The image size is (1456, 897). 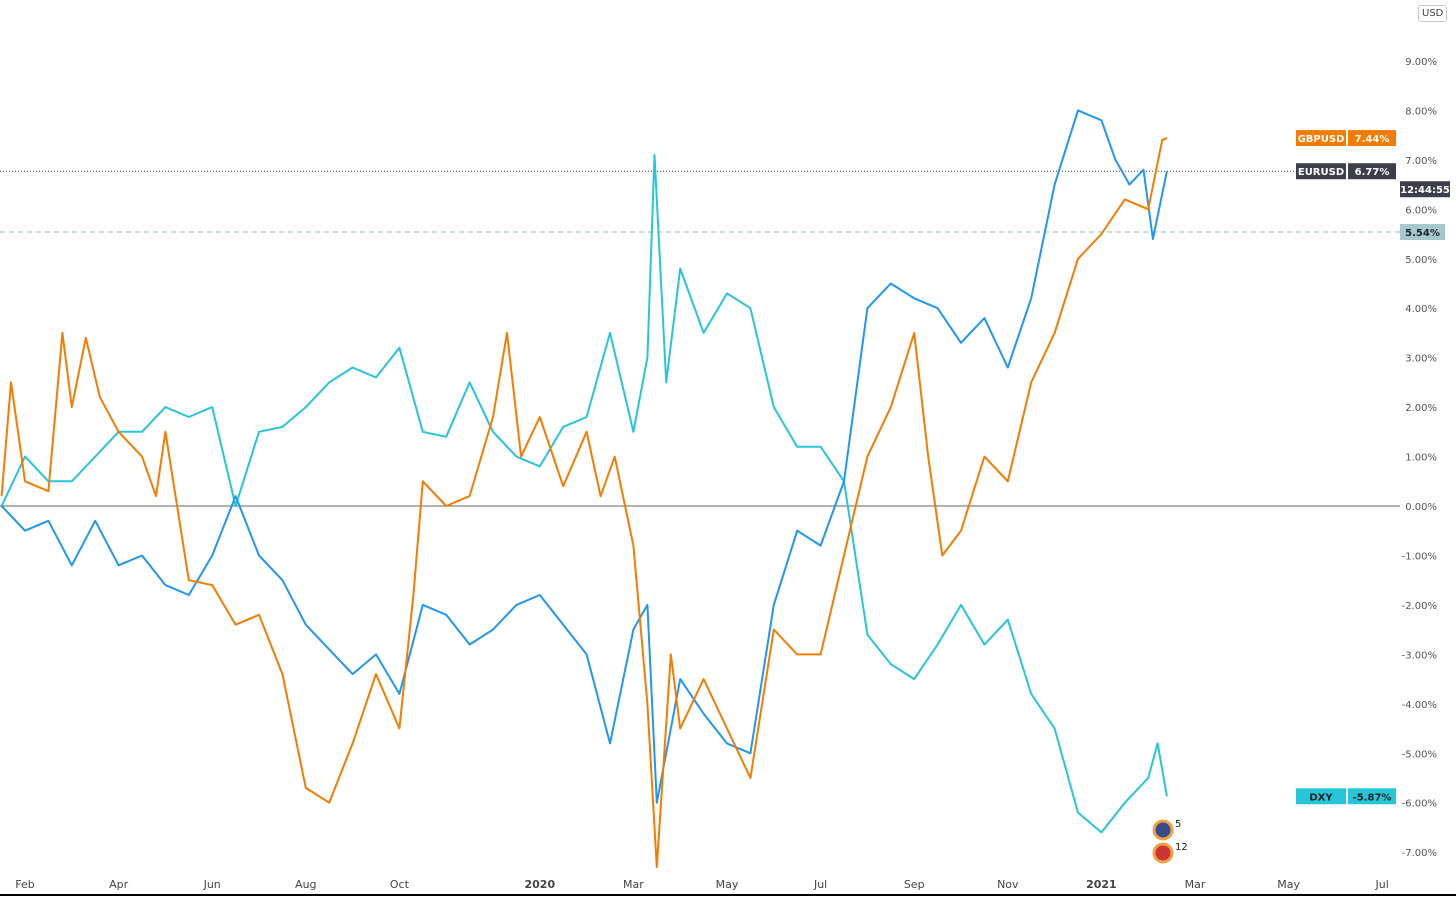 I want to click on y-tick-label: -7.00%, so click(x=1419, y=853).